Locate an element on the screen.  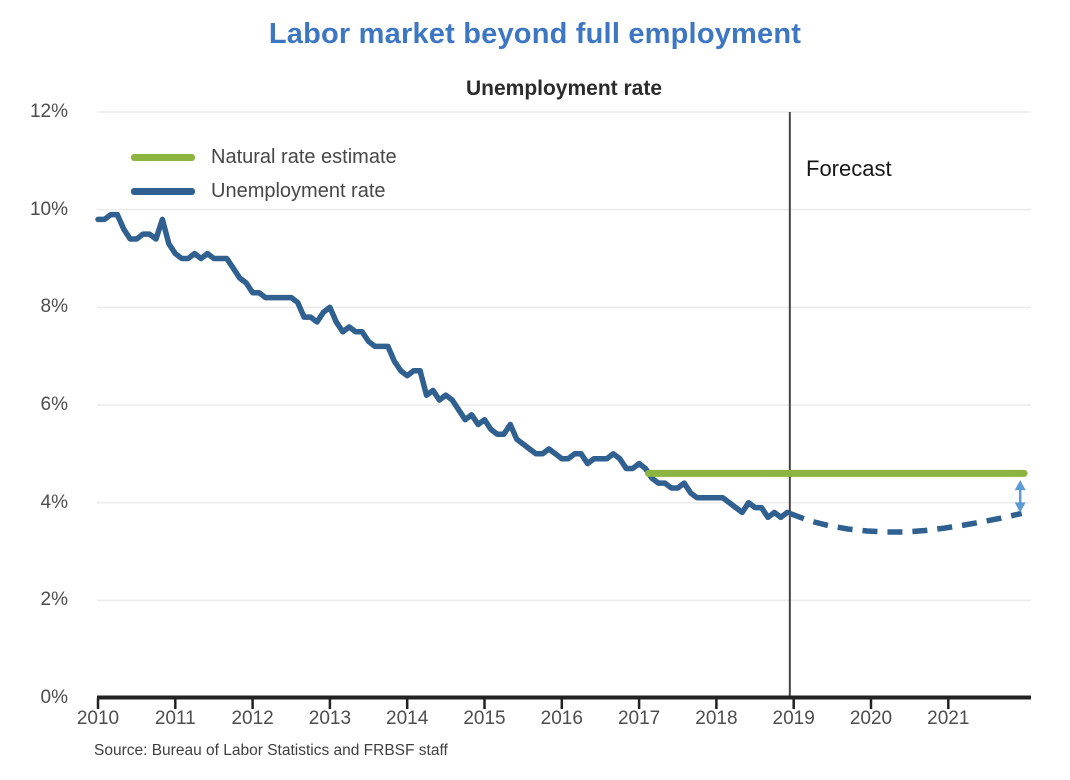
x-tick-label: 2017 is located at coordinates (639, 718).